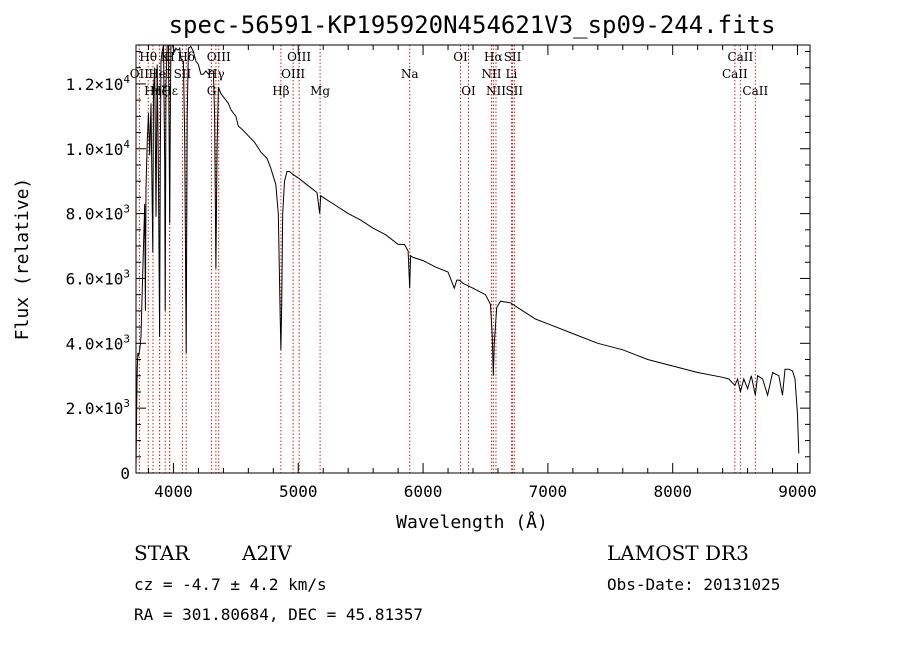 The width and height of the screenshot is (900, 649). Describe the element at coordinates (125, 473) in the screenshot. I see `y-tick-label: 0` at that location.